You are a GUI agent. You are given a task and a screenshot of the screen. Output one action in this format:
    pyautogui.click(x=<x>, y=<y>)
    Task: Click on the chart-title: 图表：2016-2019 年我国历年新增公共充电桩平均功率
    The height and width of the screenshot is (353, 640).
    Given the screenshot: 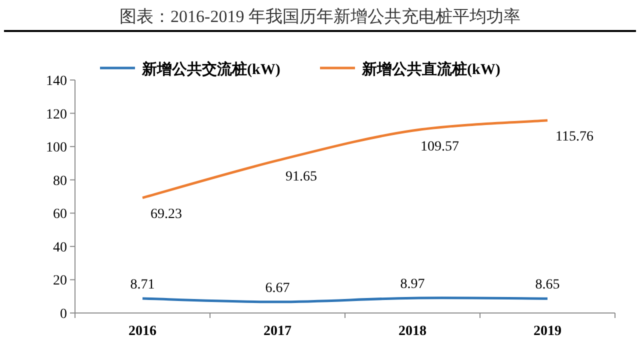 What is the action you would take?
    pyautogui.click(x=320, y=16)
    